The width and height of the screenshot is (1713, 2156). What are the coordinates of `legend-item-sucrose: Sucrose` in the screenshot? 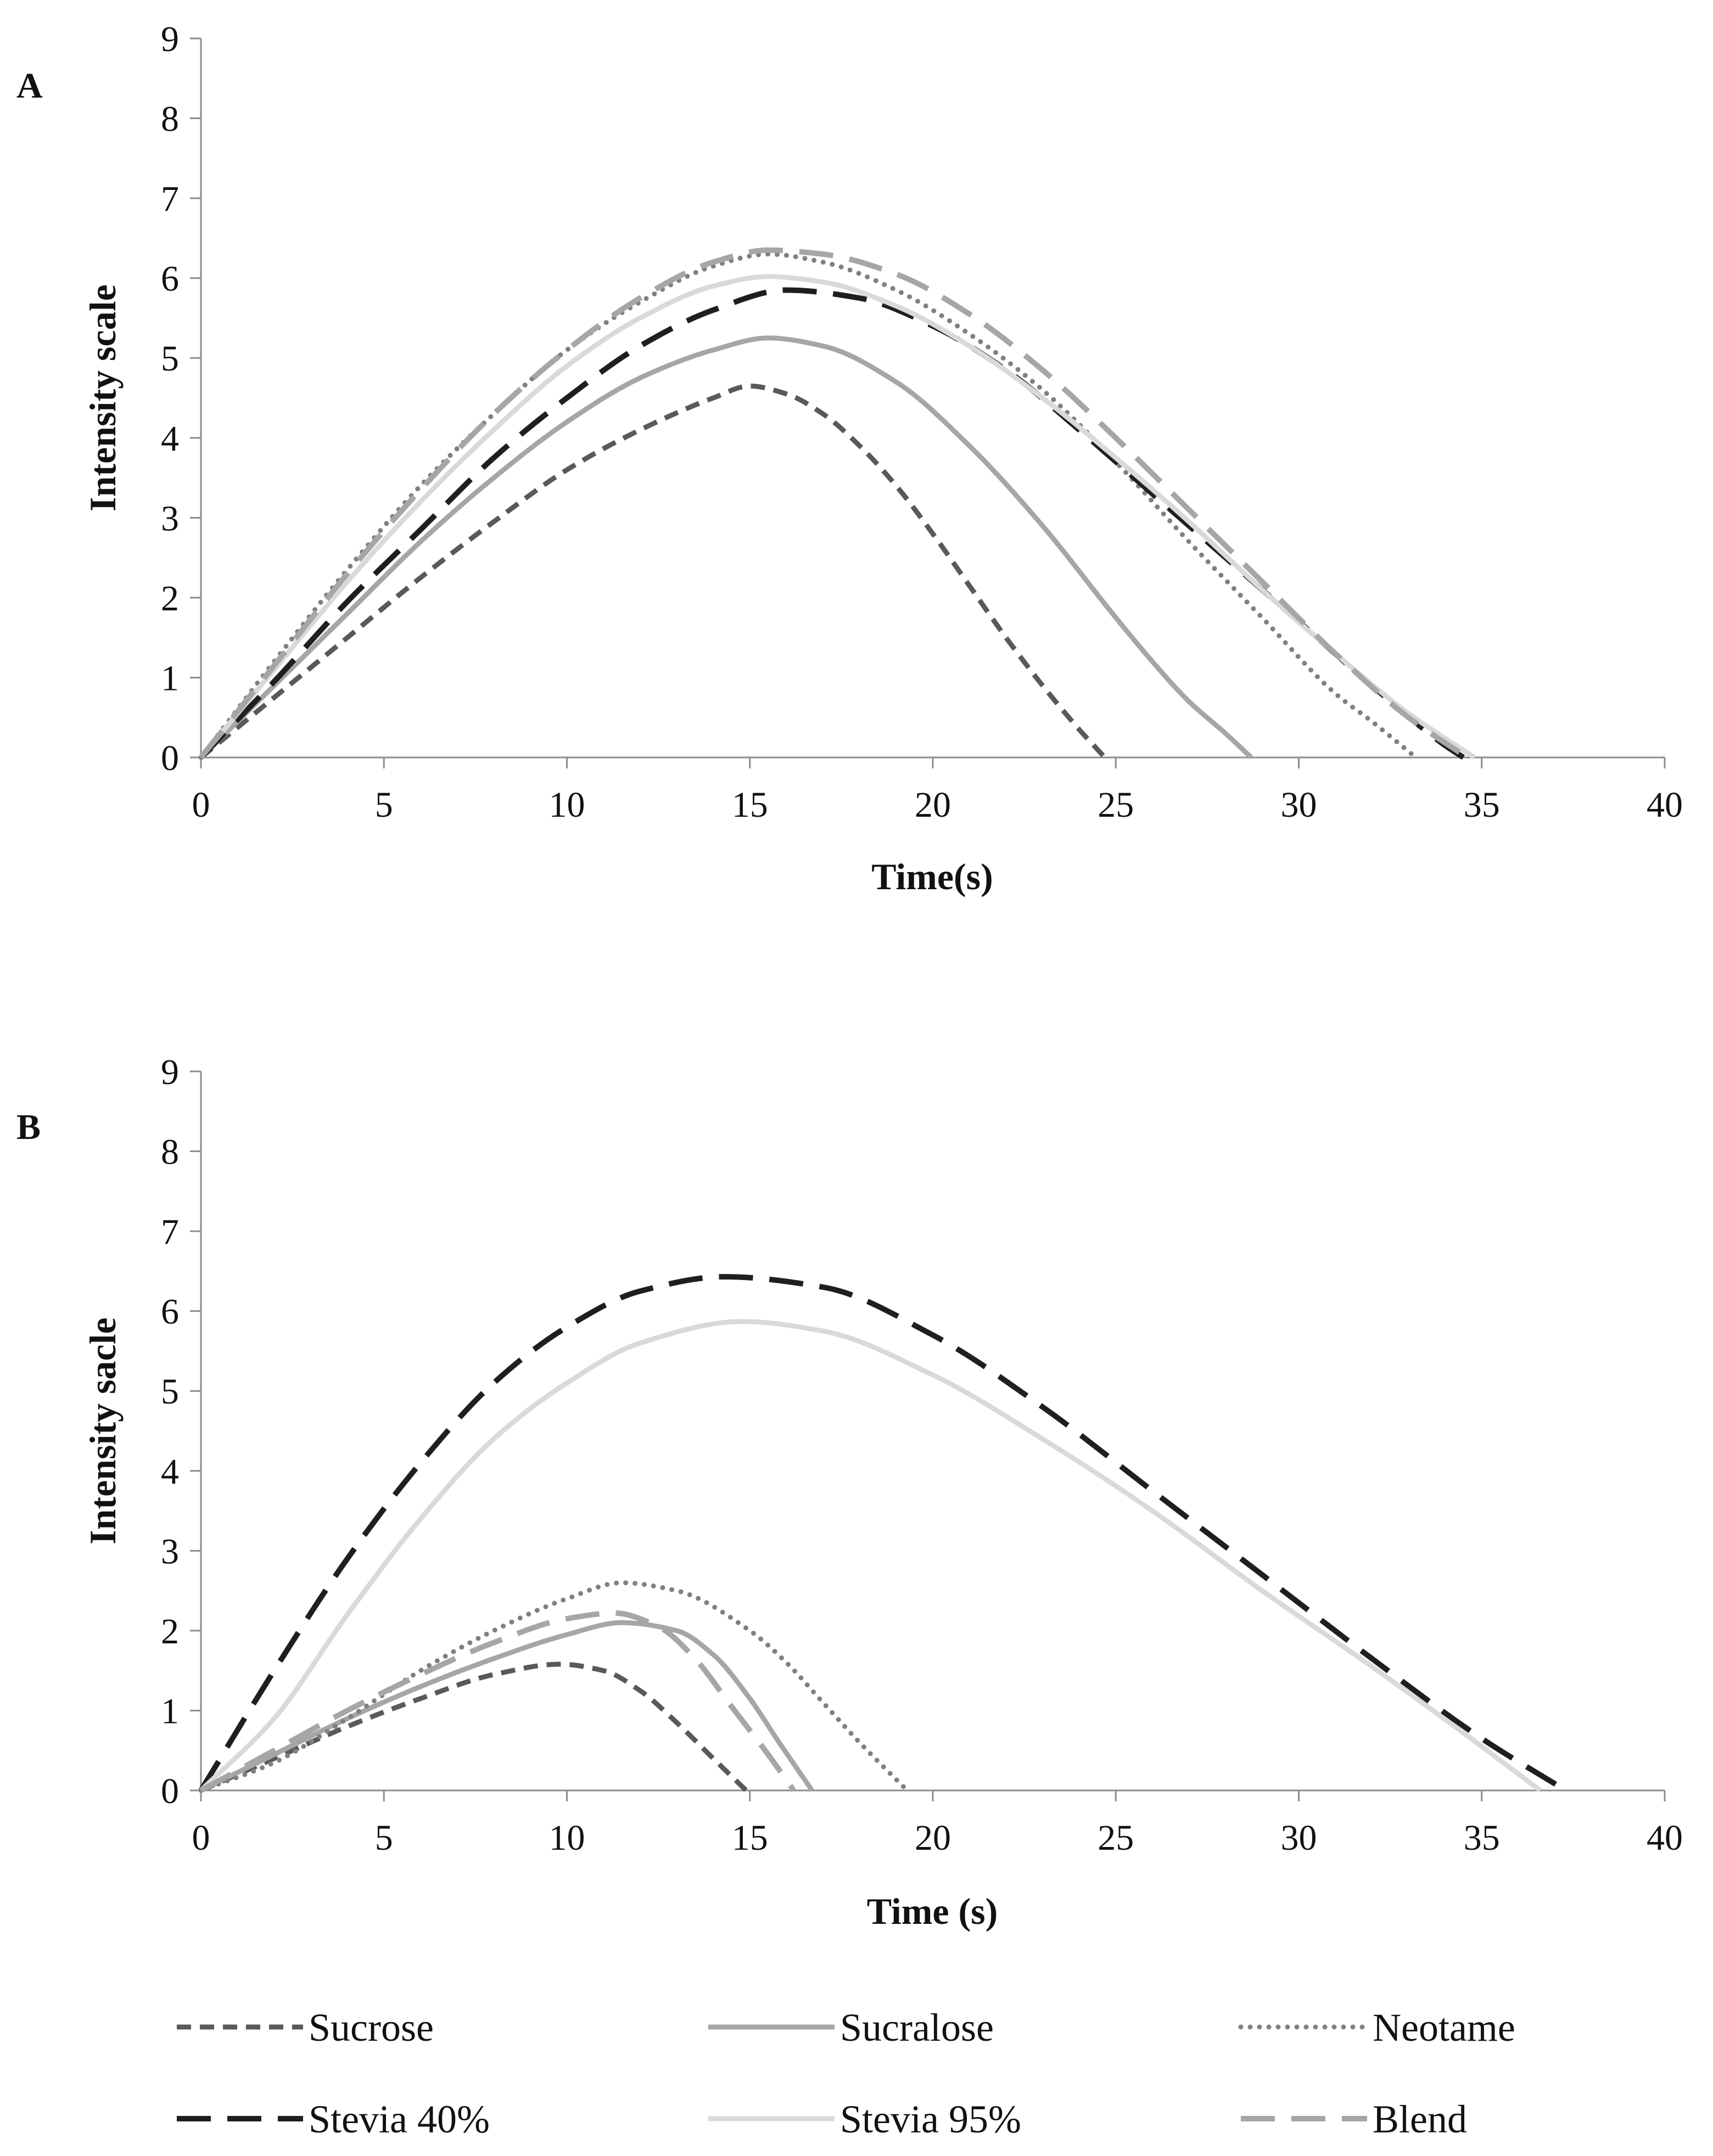 It's located at (305, 2028).